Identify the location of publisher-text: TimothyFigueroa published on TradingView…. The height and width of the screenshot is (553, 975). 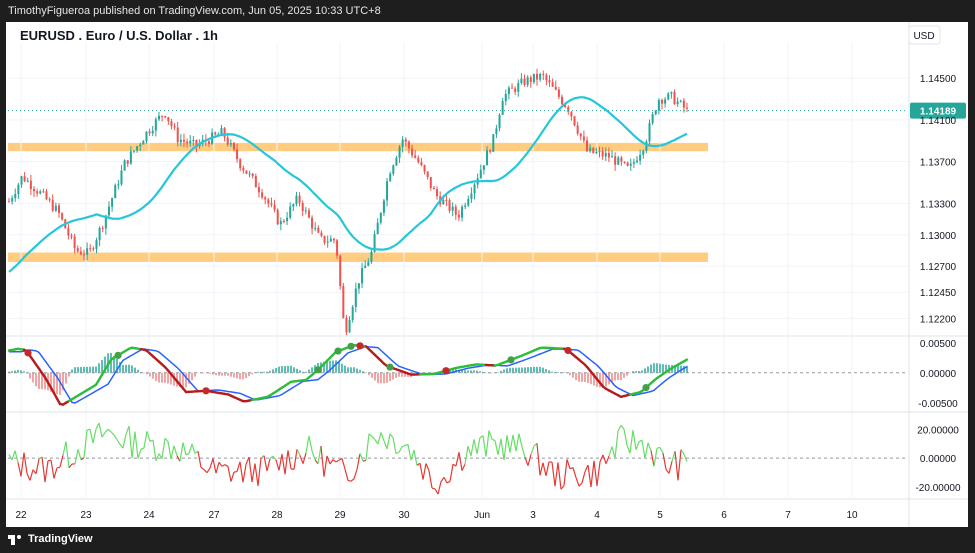
(194, 11).